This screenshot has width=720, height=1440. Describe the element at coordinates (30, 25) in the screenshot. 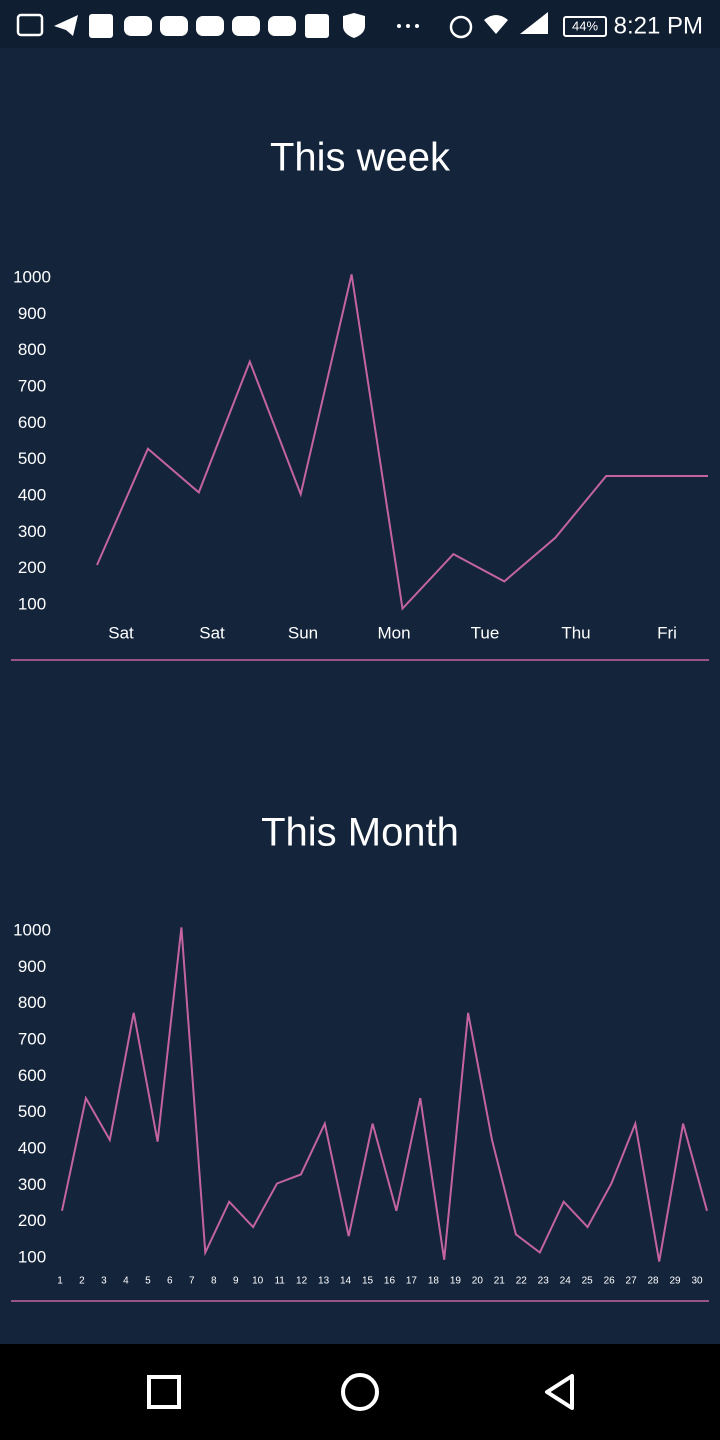

I see `message-icon` at that location.